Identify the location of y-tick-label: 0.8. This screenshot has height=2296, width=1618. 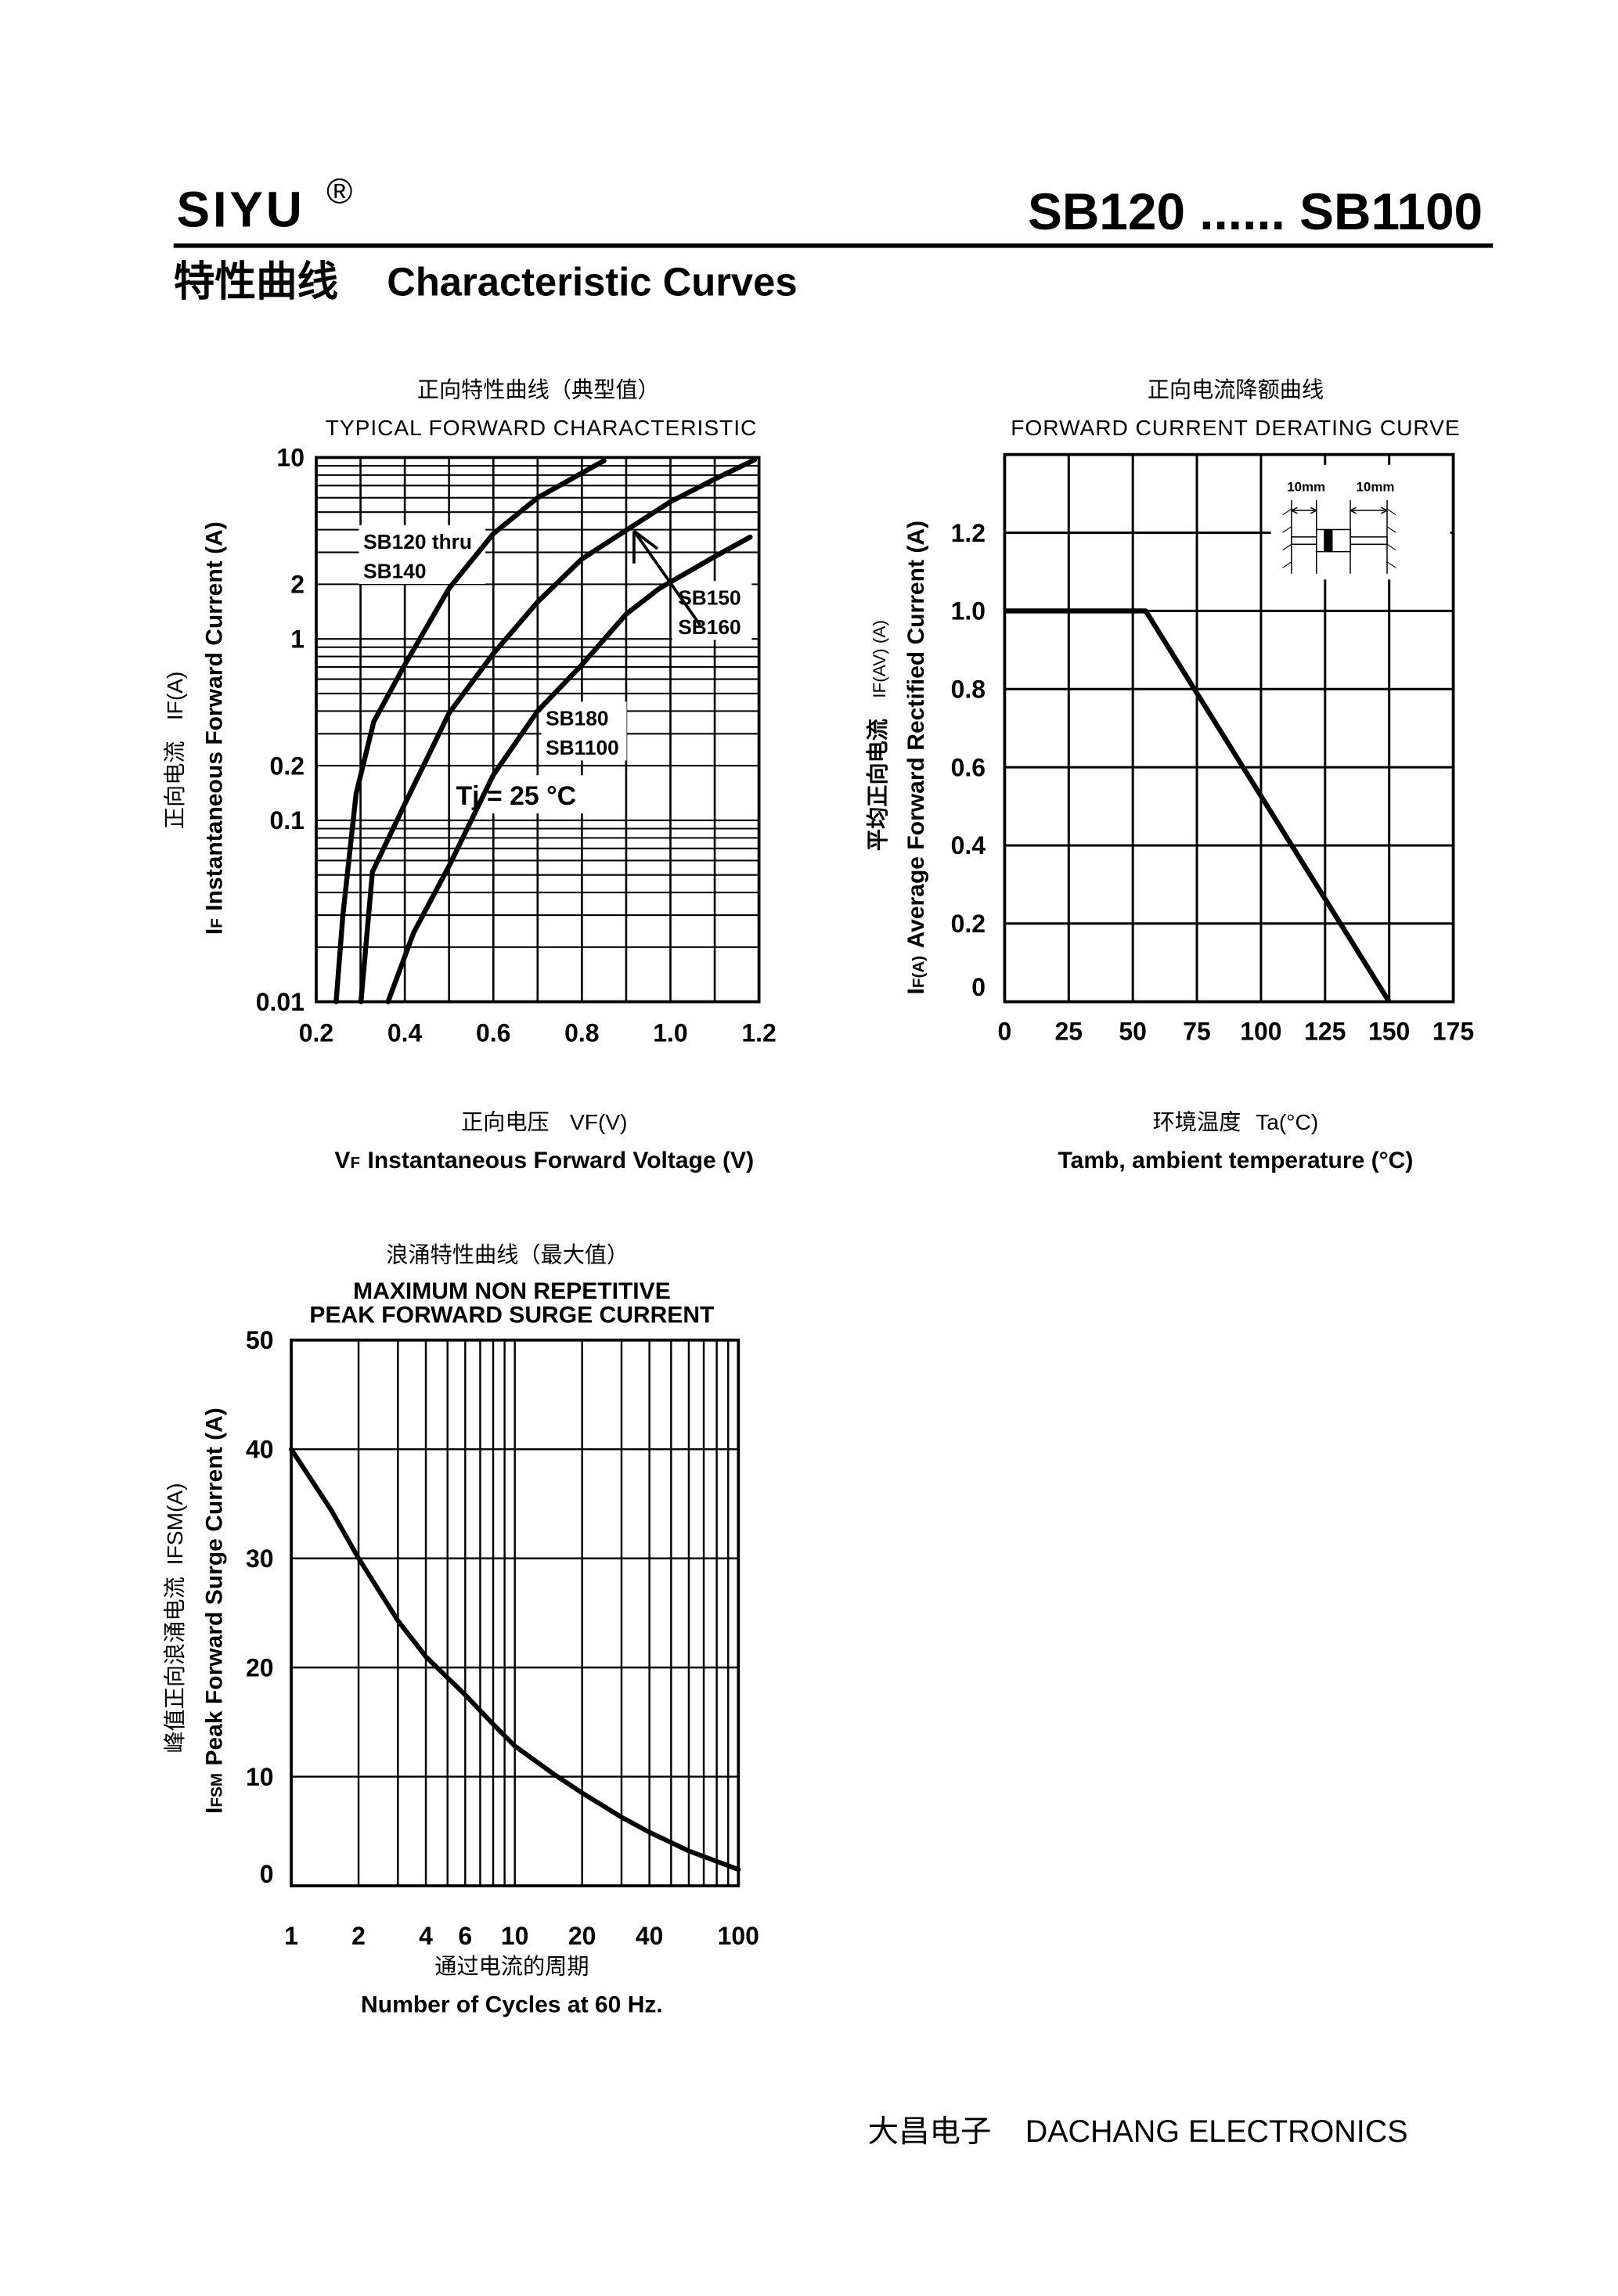
(968, 689).